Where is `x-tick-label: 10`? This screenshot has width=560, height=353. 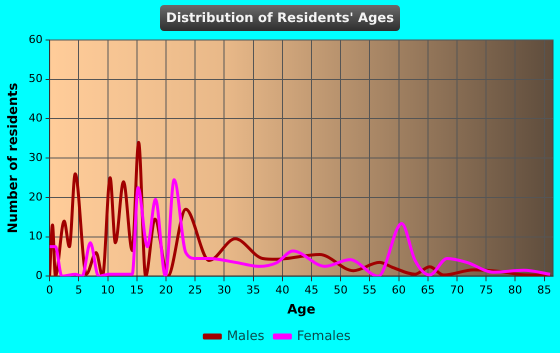
x-tick-label: 10 is located at coordinates (107, 290).